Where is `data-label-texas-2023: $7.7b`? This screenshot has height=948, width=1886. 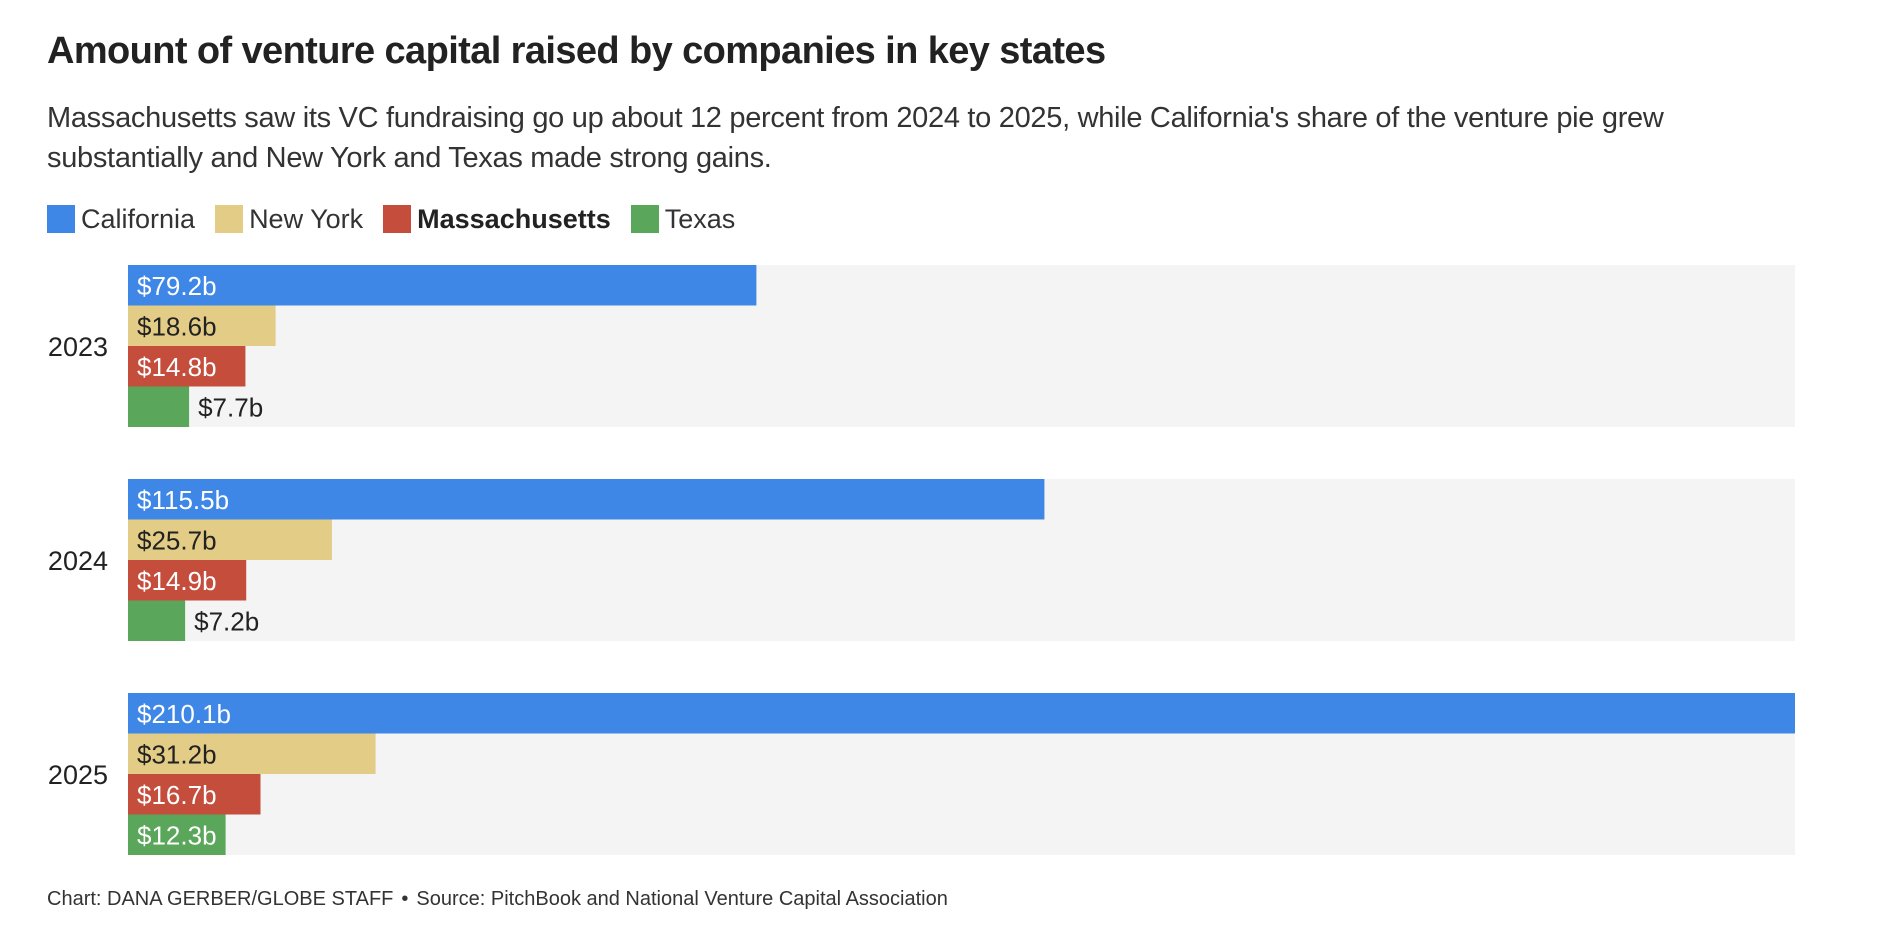
data-label-texas-2023: $7.7b is located at coordinates (230, 407).